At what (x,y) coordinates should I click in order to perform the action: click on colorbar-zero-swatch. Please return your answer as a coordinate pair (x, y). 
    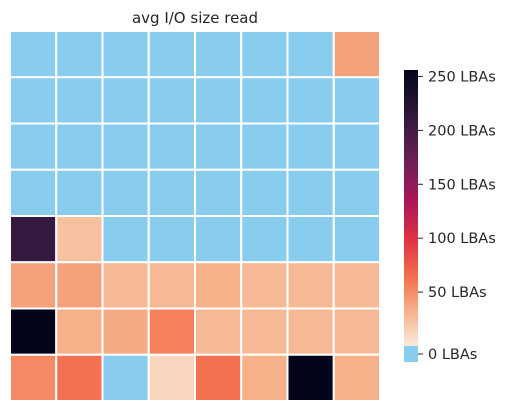
    Looking at the image, I should click on (411, 354).